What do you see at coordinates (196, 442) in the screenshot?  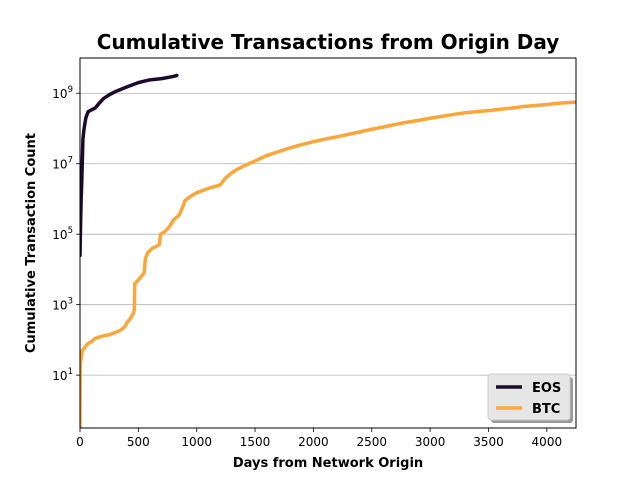 I see `x-tick-label: 1000` at bounding box center [196, 442].